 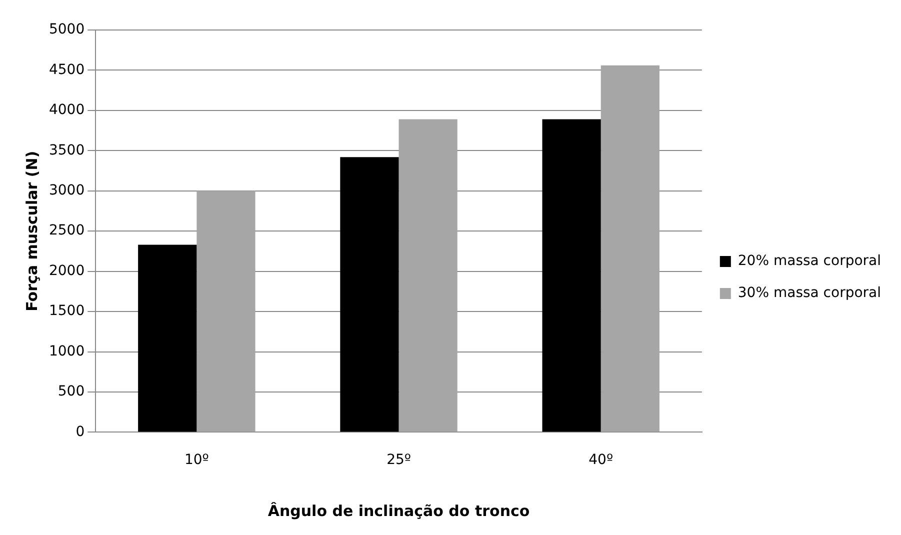 I want to click on y-tick-label: 4000, so click(x=66, y=110).